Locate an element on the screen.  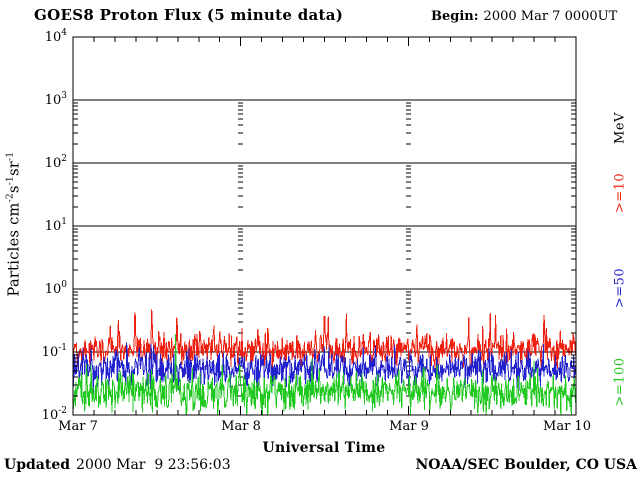
y-tick-label: 10² is located at coordinates (56, 162).